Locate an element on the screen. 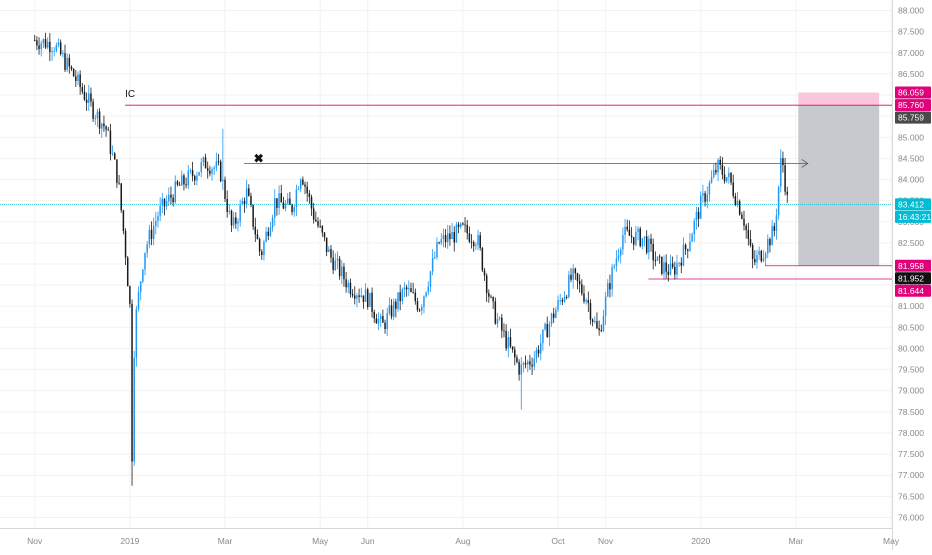  y-tick-label: 79.500 is located at coordinates (911, 370).